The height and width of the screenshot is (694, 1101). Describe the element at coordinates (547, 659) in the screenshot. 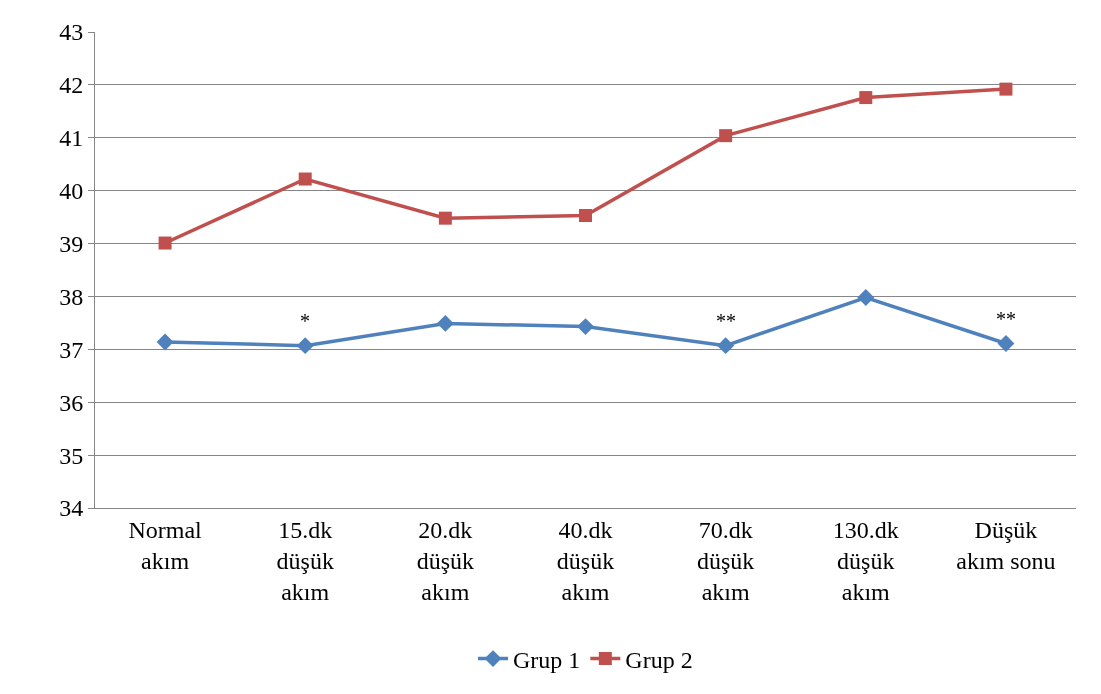

I see `legend-label: Grup 1` at that location.